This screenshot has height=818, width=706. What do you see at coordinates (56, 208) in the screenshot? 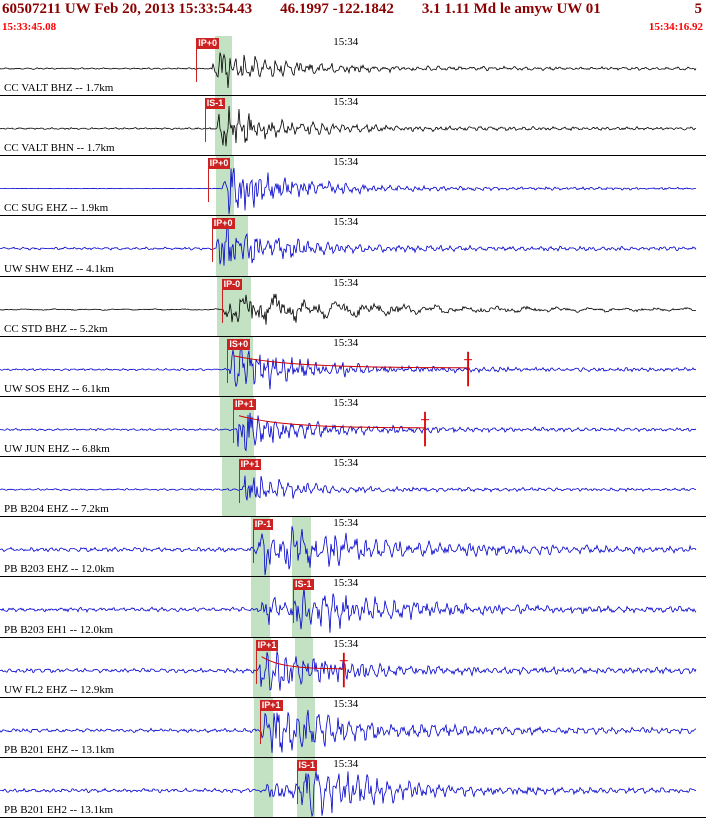
I see `station-label: CC SUG EHZ -- 1.9km` at bounding box center [56, 208].